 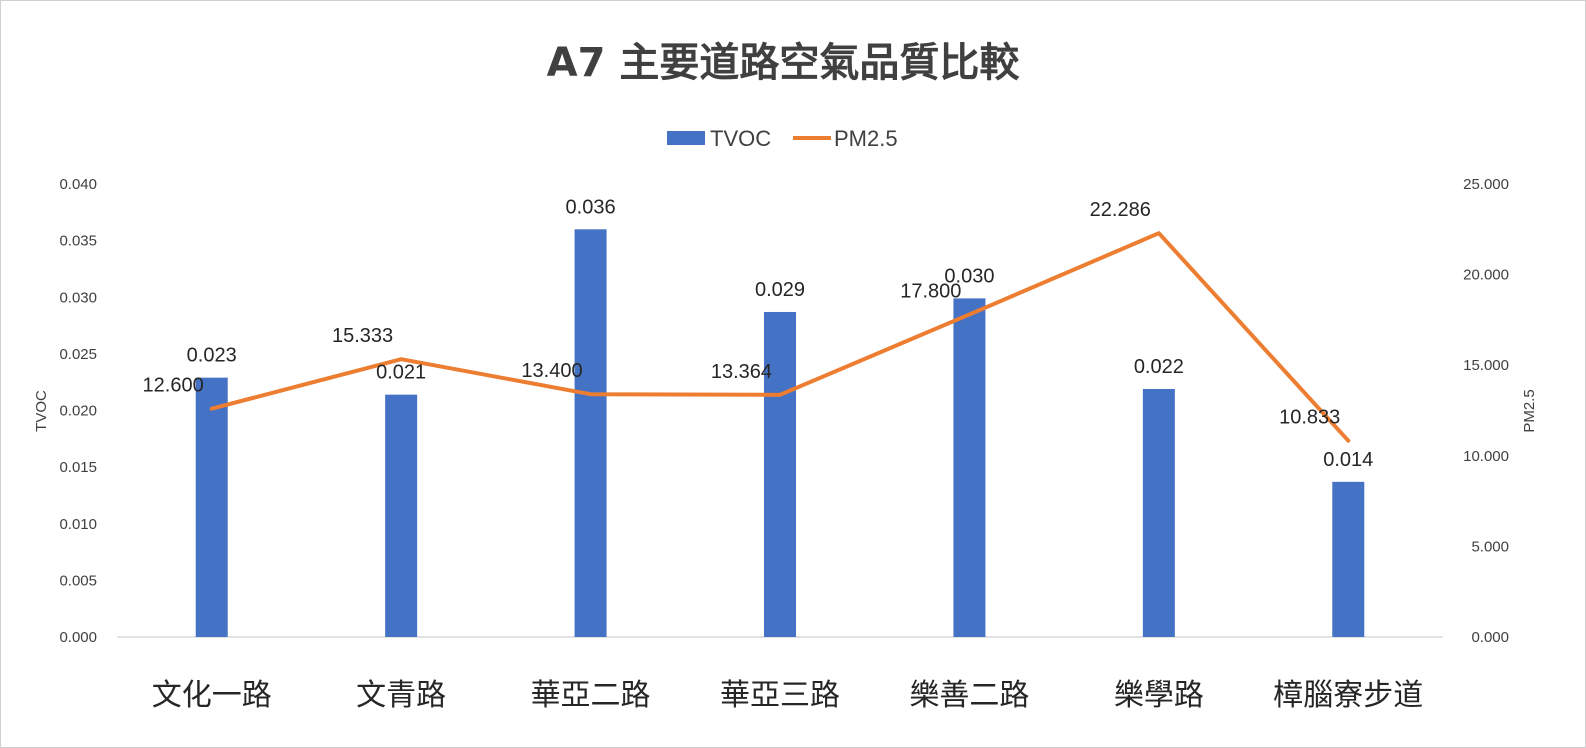 What do you see at coordinates (969, 276) in the screenshot?
I see `tvoc-data-label: 0.030` at bounding box center [969, 276].